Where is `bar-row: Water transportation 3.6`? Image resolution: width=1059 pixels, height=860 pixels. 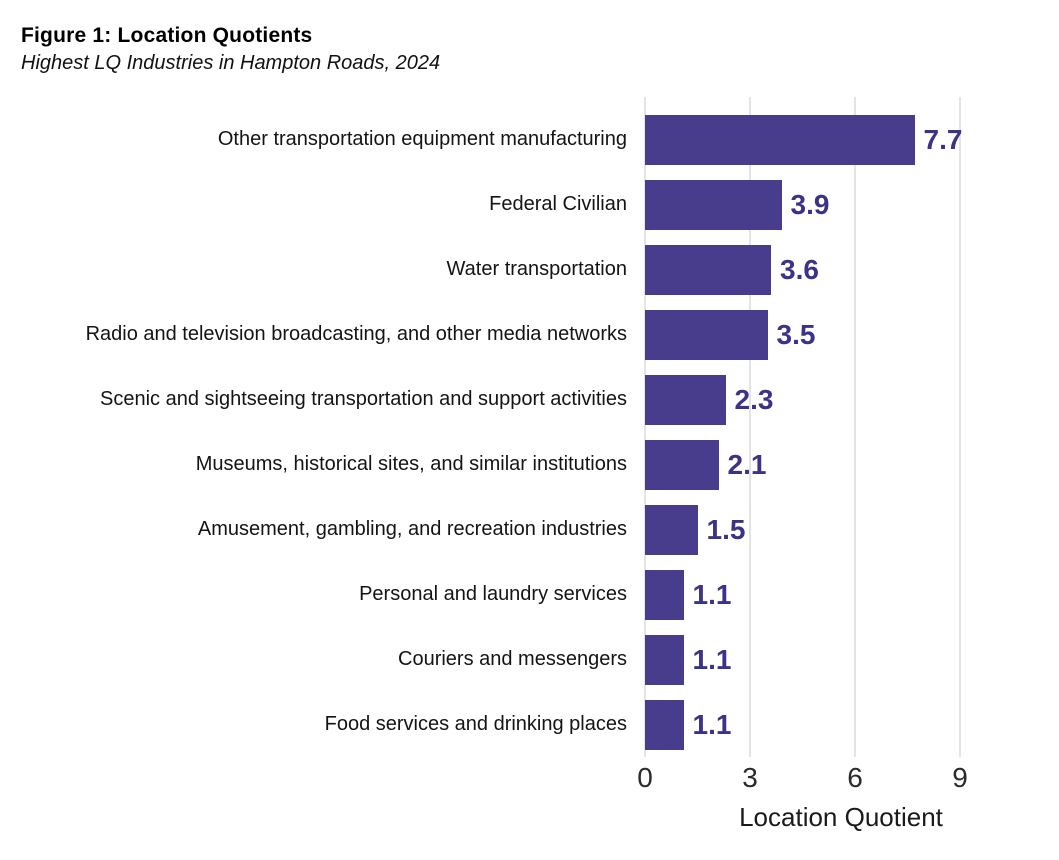 bar-row: Water transportation 3.6 is located at coordinates (529, 269).